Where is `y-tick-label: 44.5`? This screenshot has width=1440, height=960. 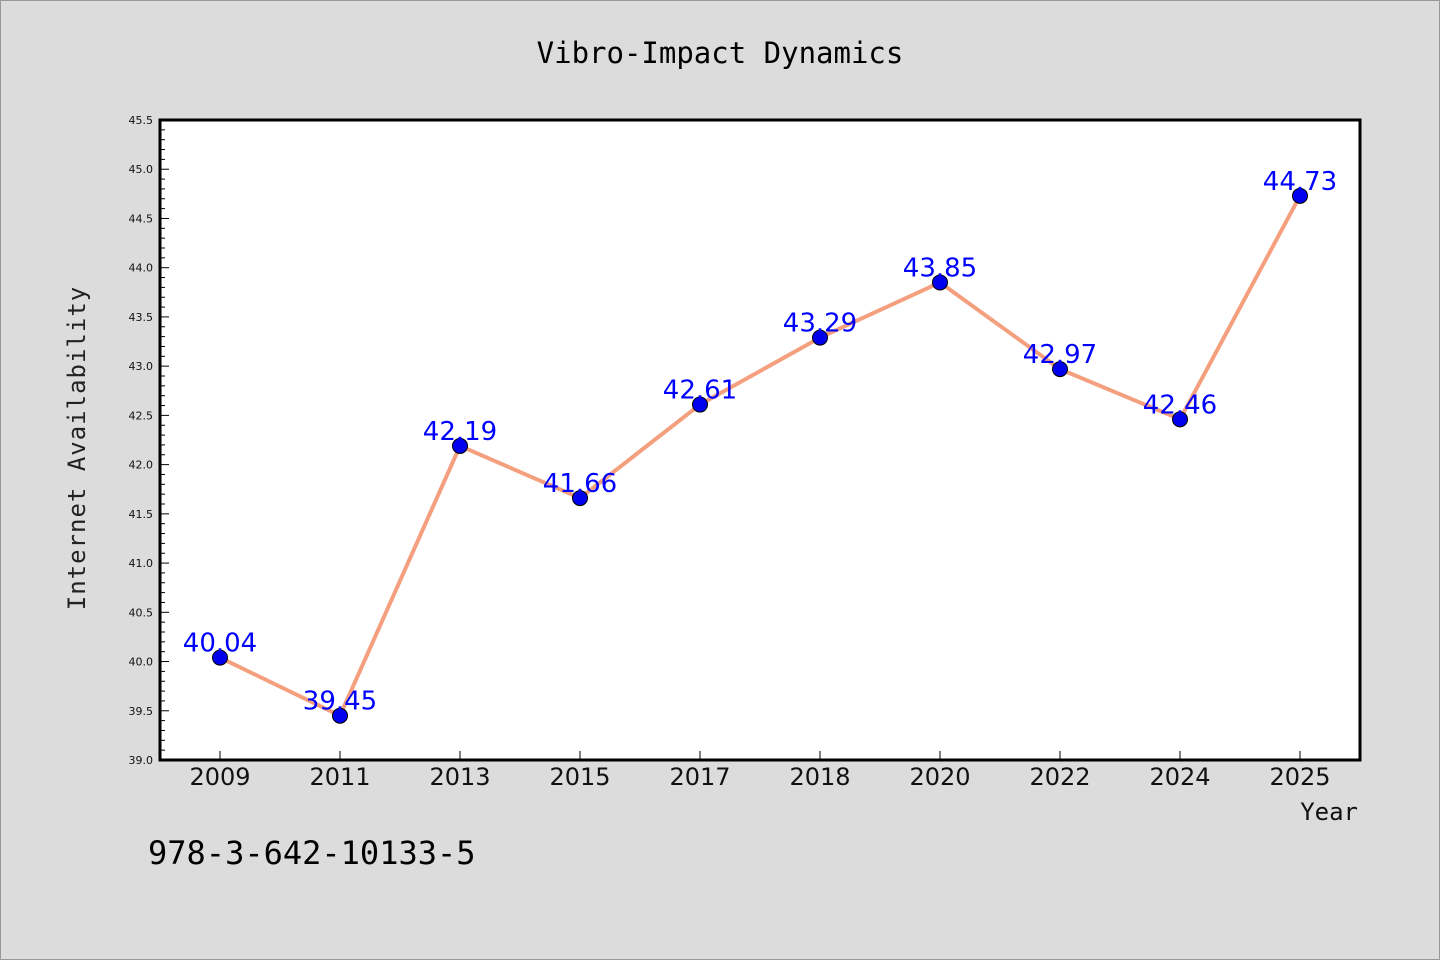 y-tick-label: 44.5 is located at coordinates (141, 218).